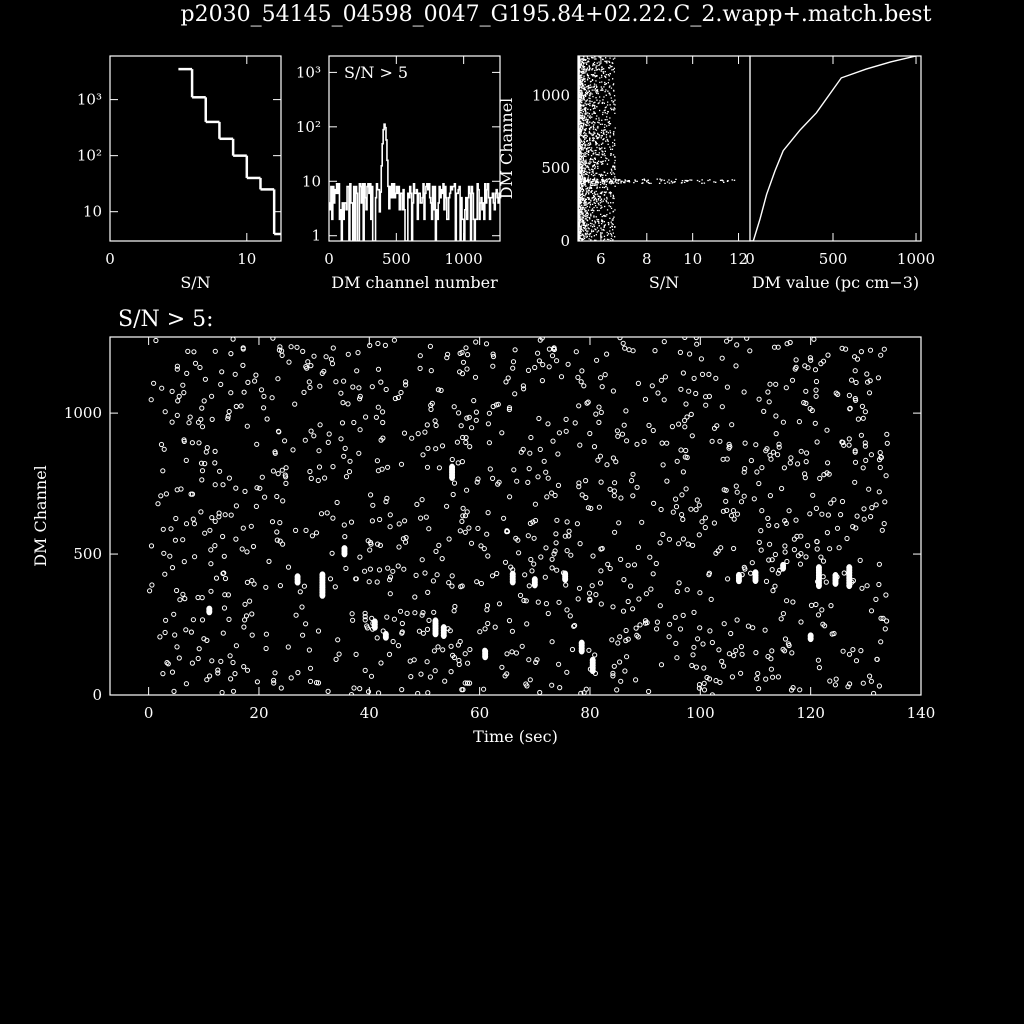 The image size is (1024, 1024). I want to click on time-vs-dm-xlabel: Time (sec), so click(515, 736).